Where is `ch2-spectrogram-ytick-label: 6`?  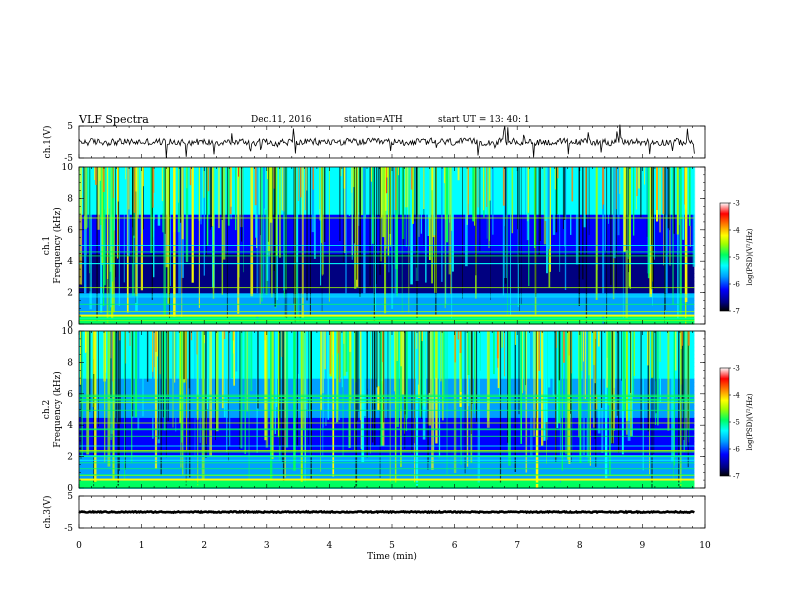
ch2-spectrogram-ytick-label: 6 is located at coordinates (70, 395).